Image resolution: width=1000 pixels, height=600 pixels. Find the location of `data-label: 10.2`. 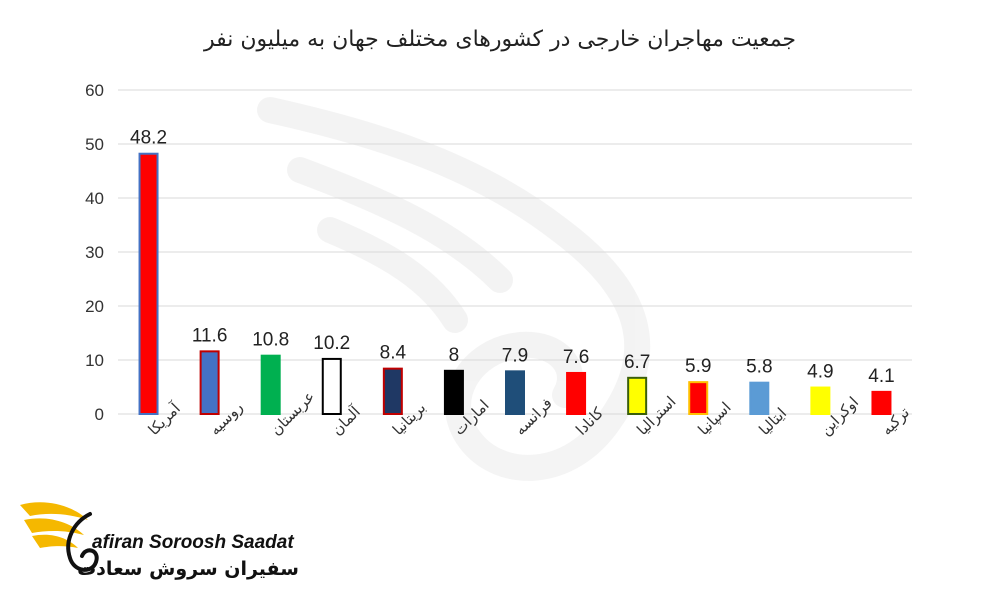

data-label: 10.2 is located at coordinates (331, 343).